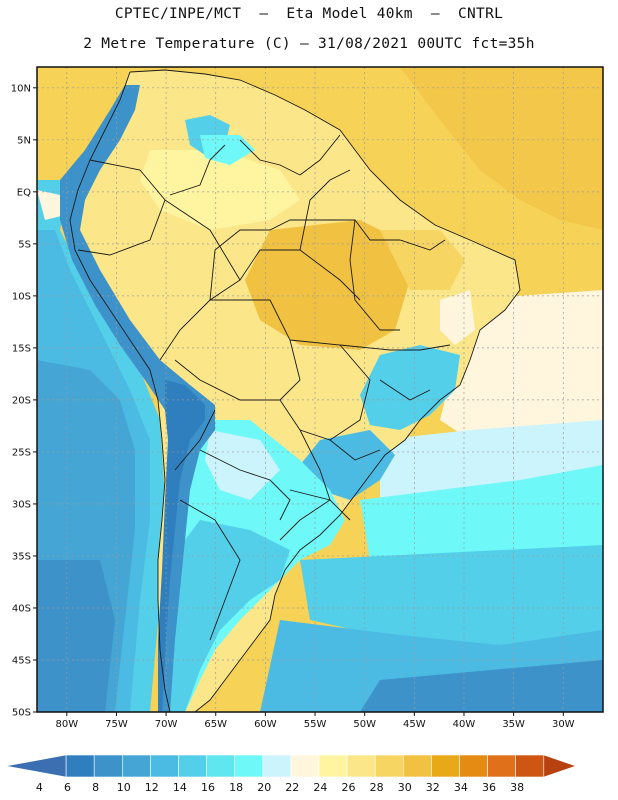  What do you see at coordinates (208, 787) in the screenshot?
I see `colorbar-tick-label: 16` at bounding box center [208, 787].